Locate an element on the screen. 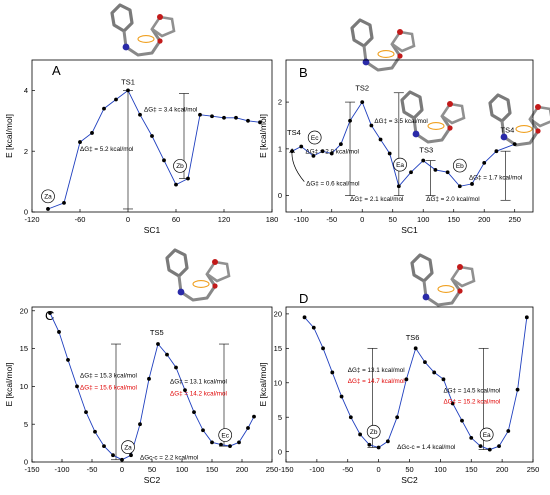  nitrogen-atom is located at coordinates (426, 297).